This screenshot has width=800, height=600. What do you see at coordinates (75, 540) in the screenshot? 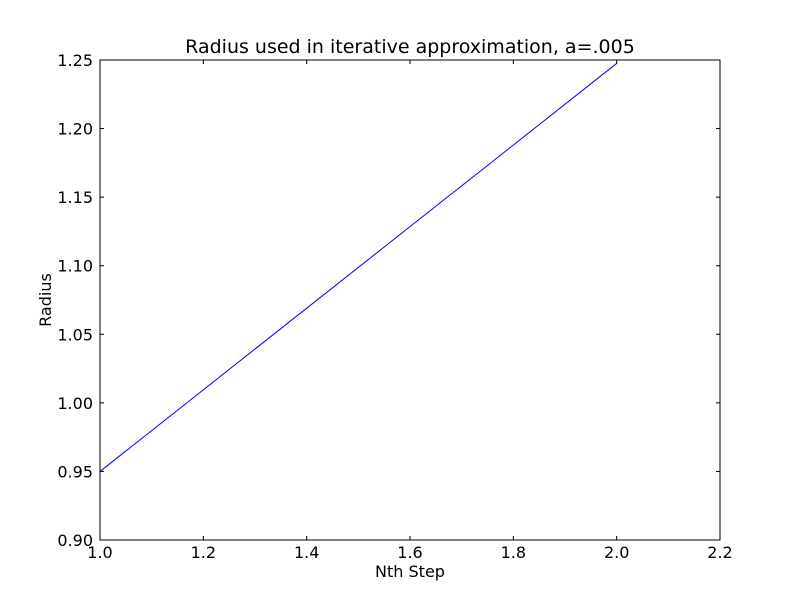
I see `y-tick-label: 0.90` at bounding box center [75, 540].